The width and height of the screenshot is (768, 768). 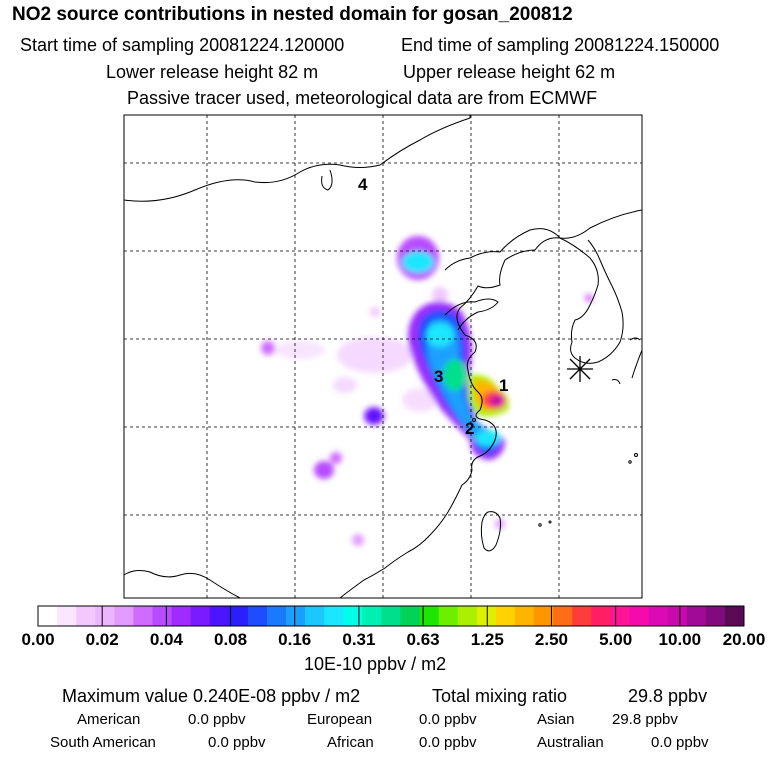 I want to click on region-name: South American, so click(x=103, y=742).